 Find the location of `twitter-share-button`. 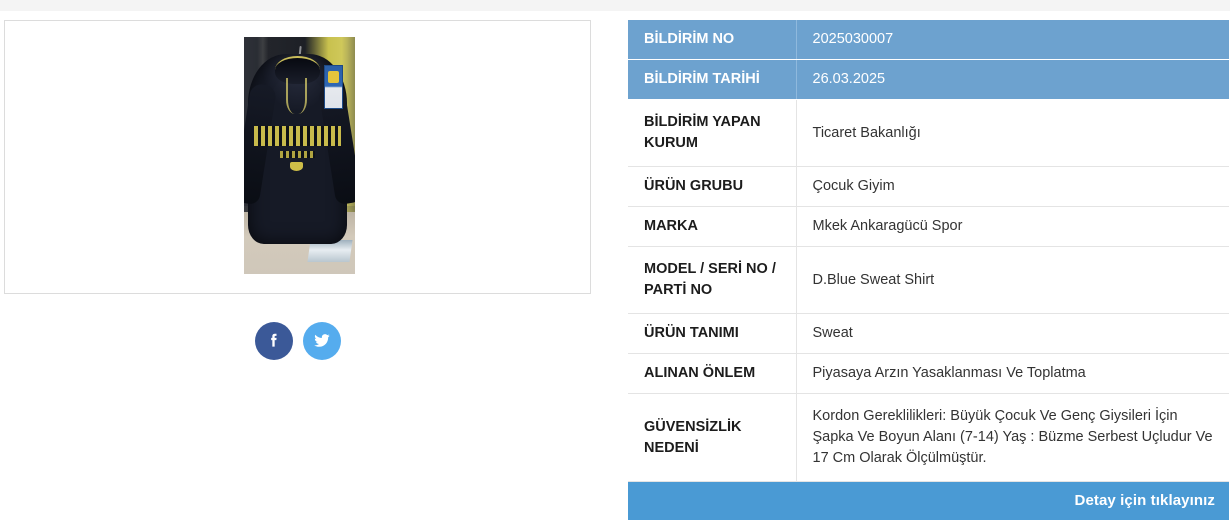

twitter-share-button is located at coordinates (321, 341).